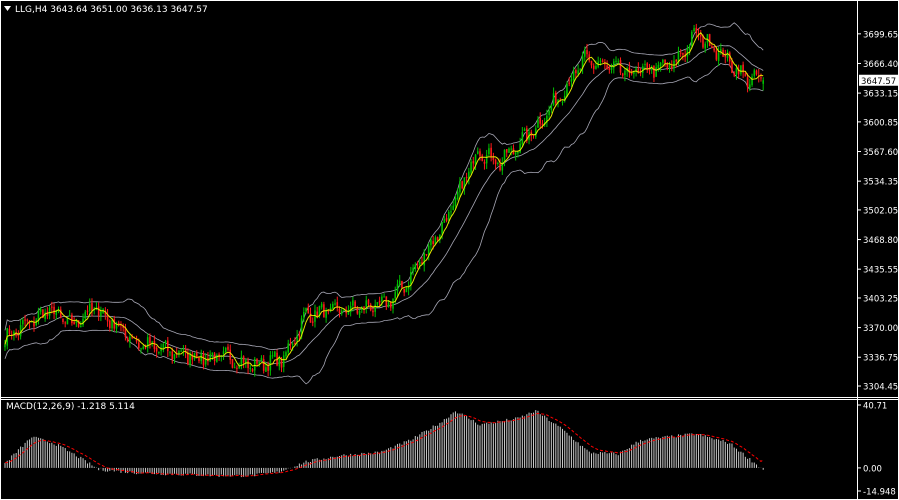 Image resolution: width=899 pixels, height=500 pixels. I want to click on price-tick-label: 3534.35, so click(880, 183).